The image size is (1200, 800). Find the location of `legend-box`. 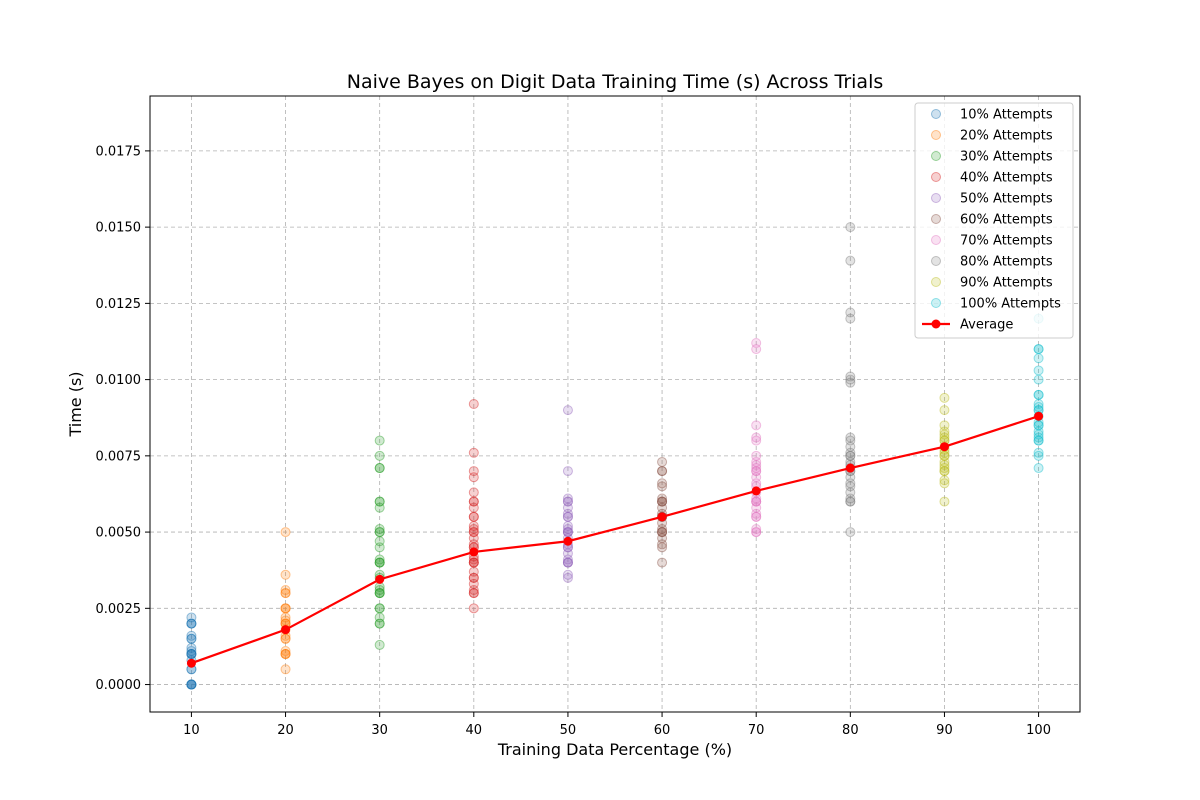

legend-box is located at coordinates (994, 220).